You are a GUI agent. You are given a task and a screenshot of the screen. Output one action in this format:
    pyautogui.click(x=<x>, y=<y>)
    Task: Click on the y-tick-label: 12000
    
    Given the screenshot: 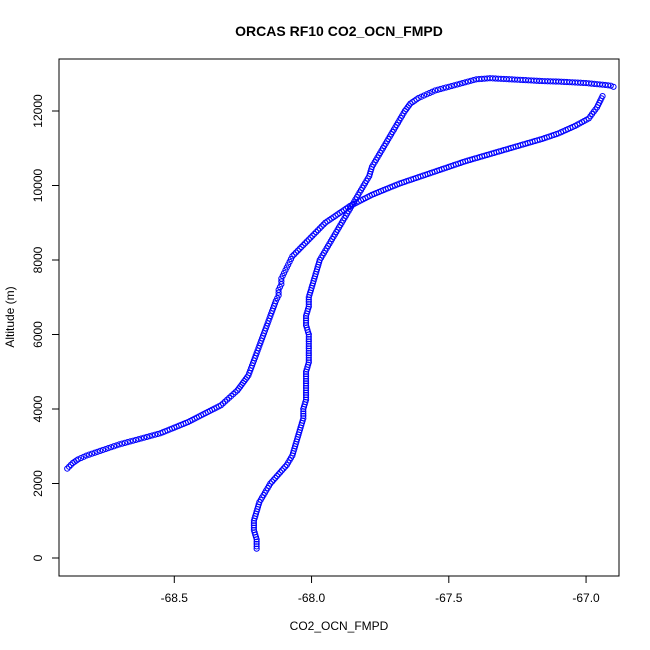 What is the action you would take?
    pyautogui.click(x=38, y=111)
    